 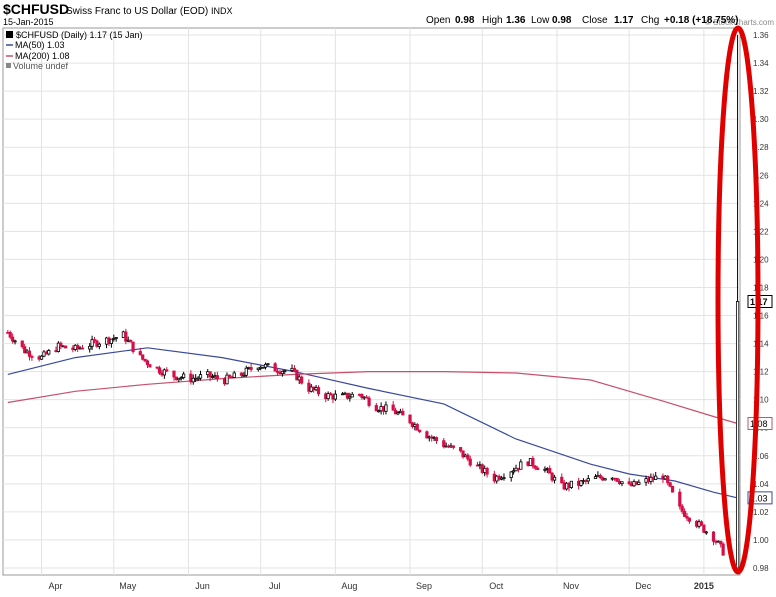 What do you see at coordinates (739, 22) in the screenshot?
I see `watermark: © StockCharts.com` at bounding box center [739, 22].